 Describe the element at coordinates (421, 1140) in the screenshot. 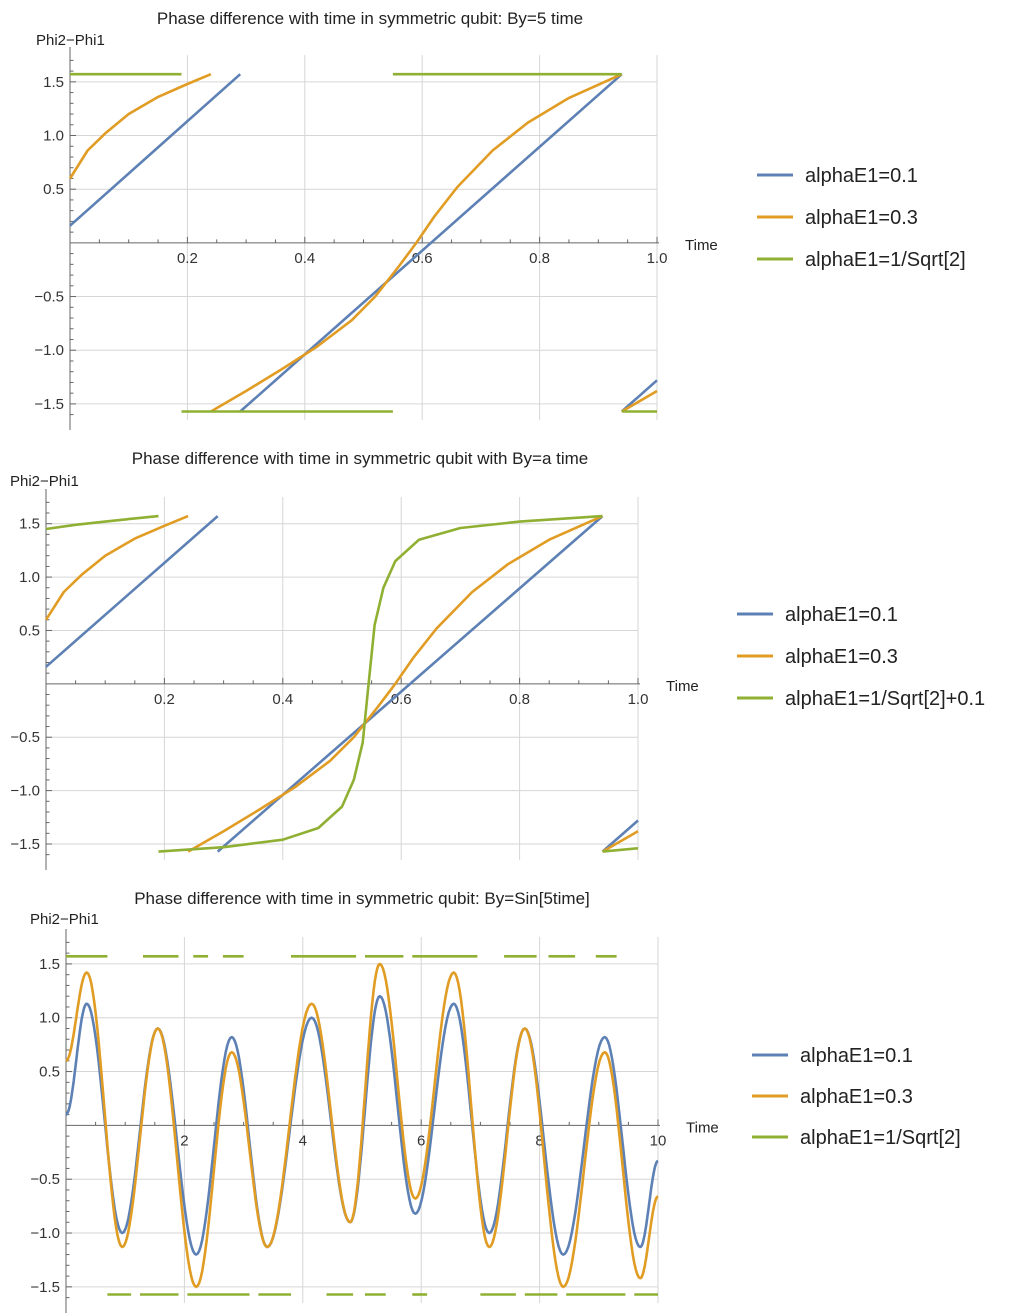

I see `x-tick-label: 6` at that location.